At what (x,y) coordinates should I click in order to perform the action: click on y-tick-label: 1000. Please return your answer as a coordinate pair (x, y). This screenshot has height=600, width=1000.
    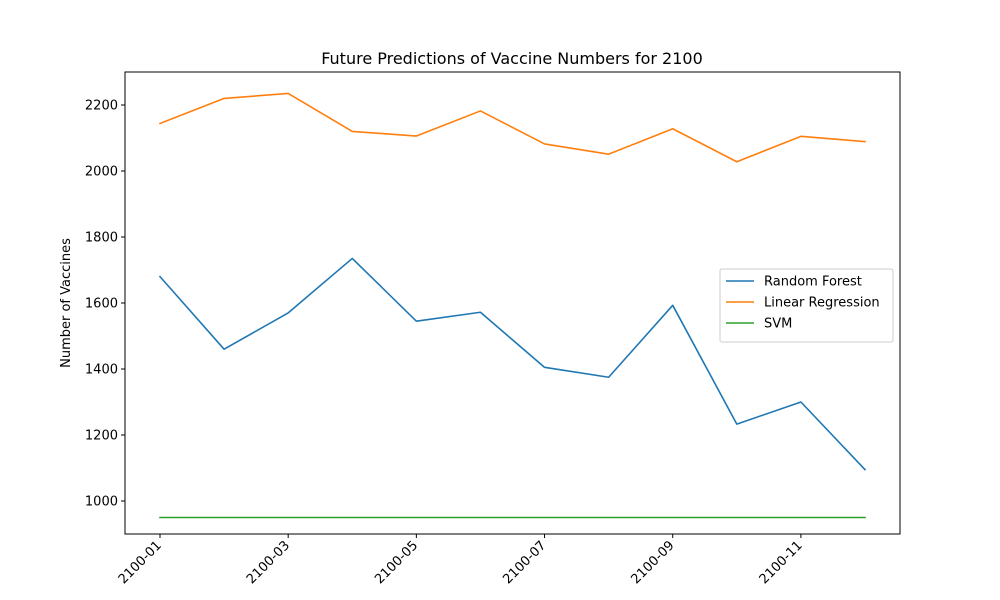
    Looking at the image, I should click on (101, 502).